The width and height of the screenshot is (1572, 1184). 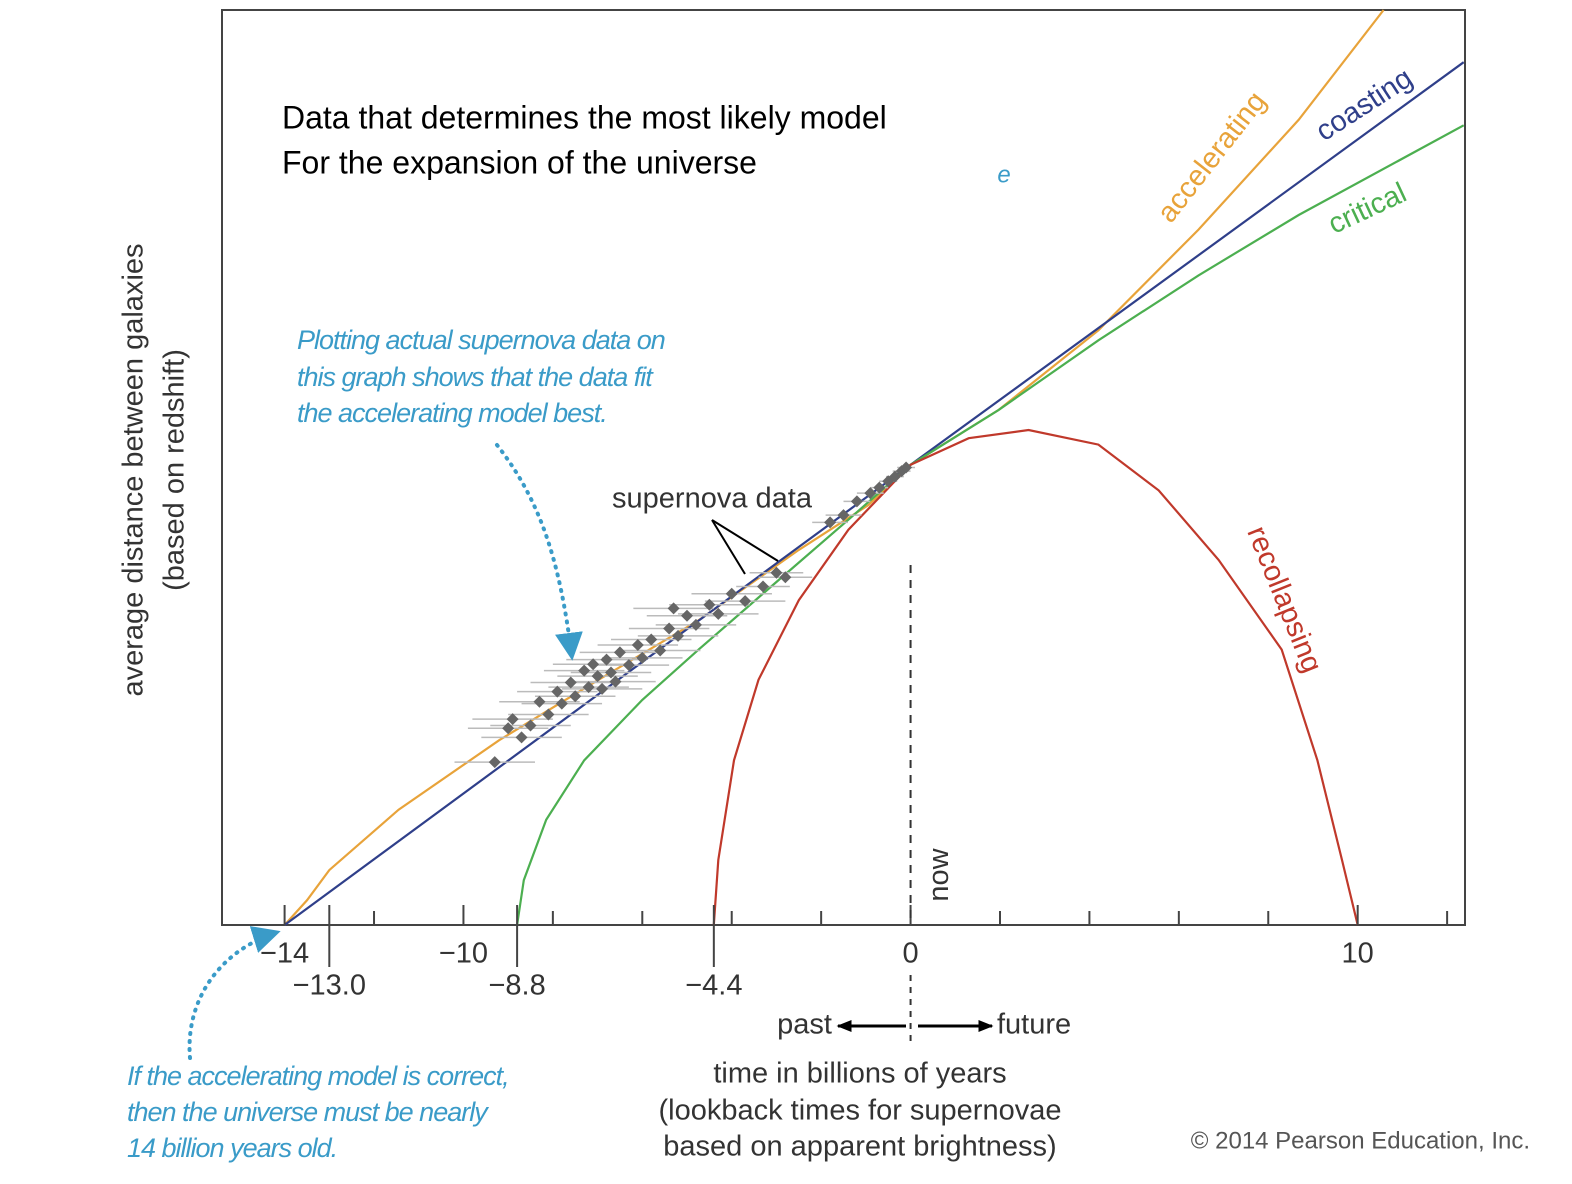 What do you see at coordinates (1034, 1025) in the screenshot?
I see `future-label: future` at bounding box center [1034, 1025].